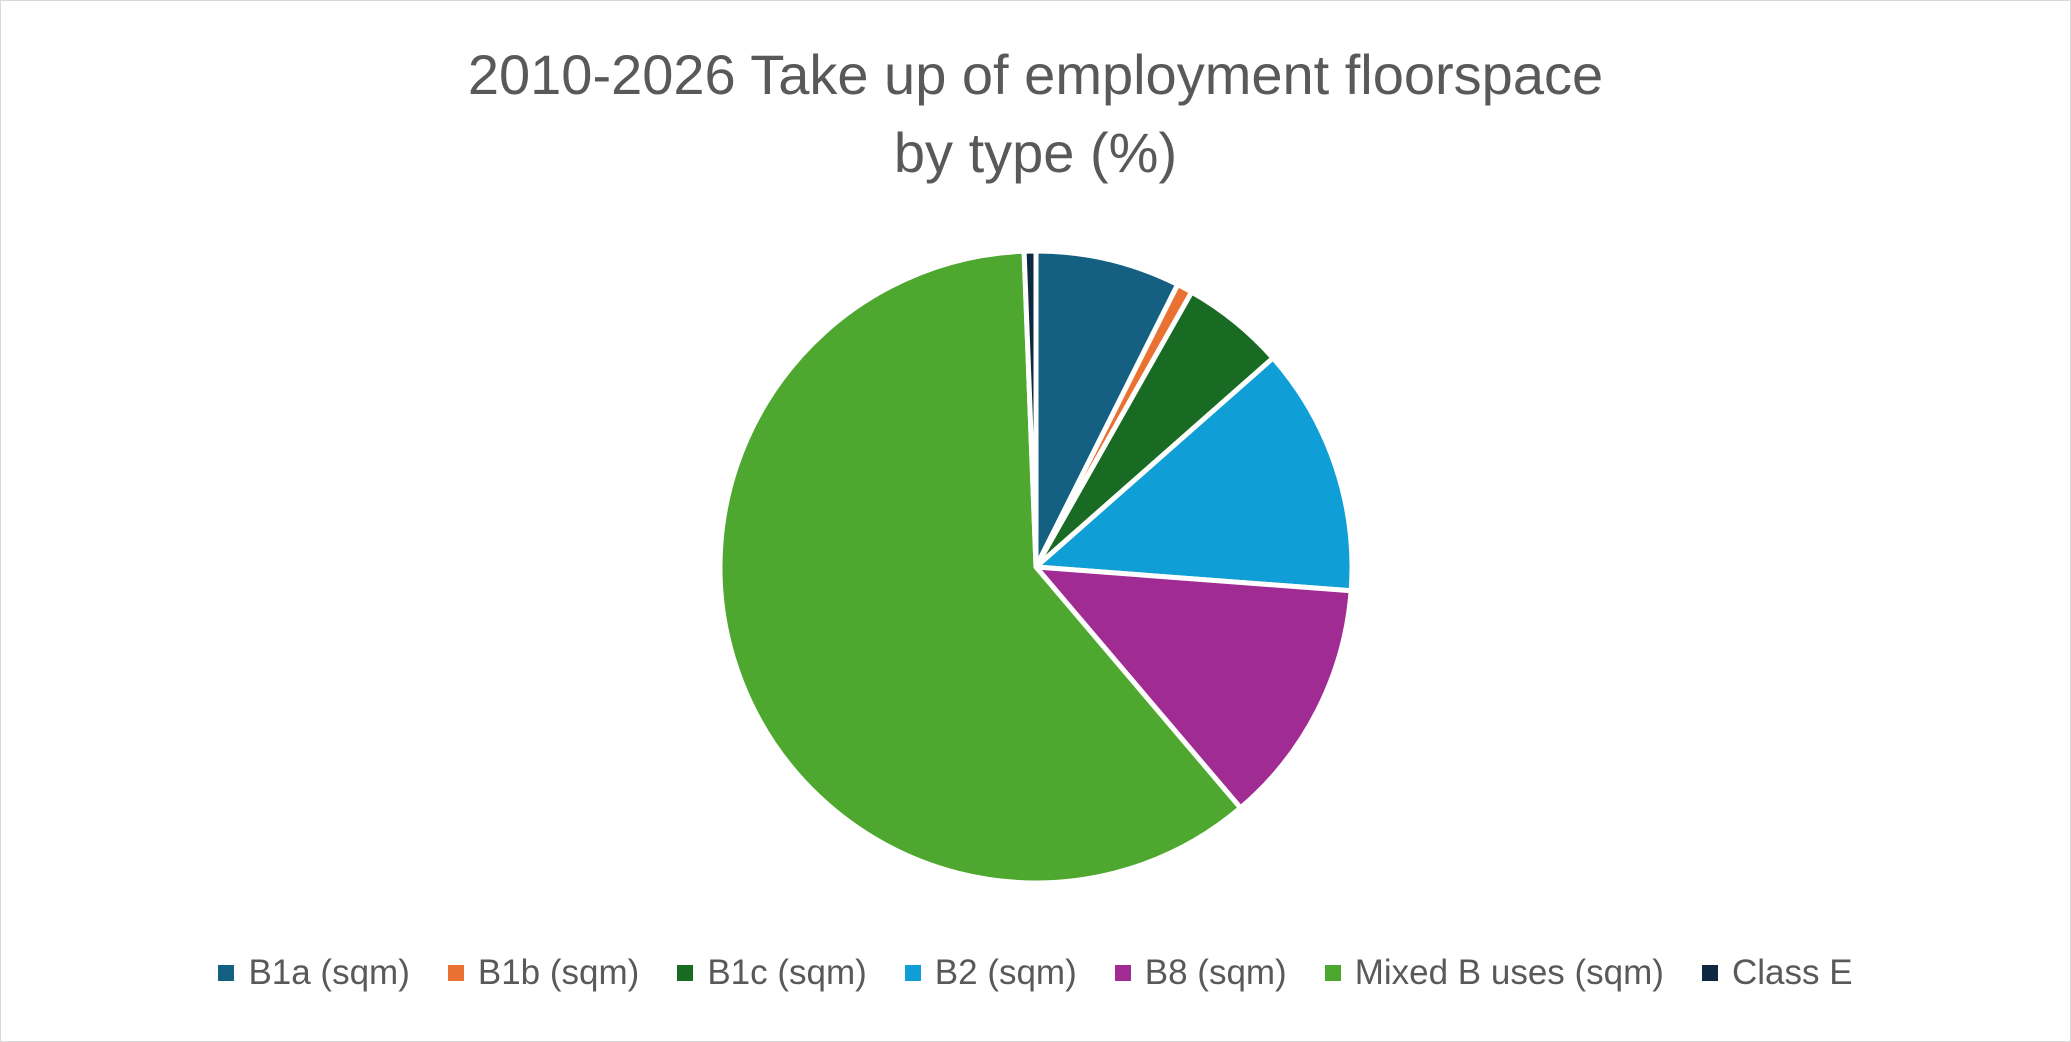 The width and height of the screenshot is (2071, 1042). Describe the element at coordinates (1215, 972) in the screenshot. I see `legend-label-b8: B8 (sqm)` at that location.